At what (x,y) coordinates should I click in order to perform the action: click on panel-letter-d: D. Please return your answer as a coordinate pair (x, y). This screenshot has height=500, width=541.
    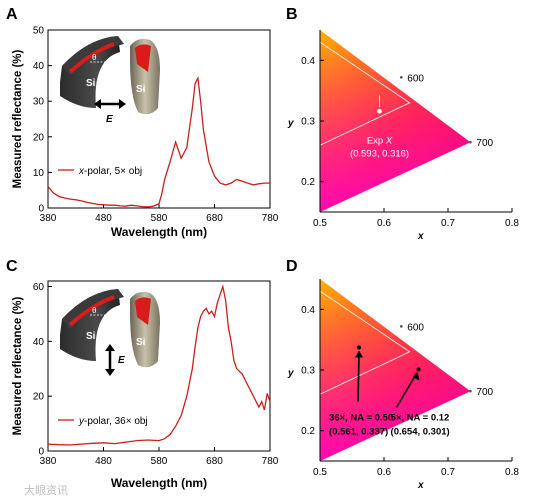
    Looking at the image, I should click on (292, 266).